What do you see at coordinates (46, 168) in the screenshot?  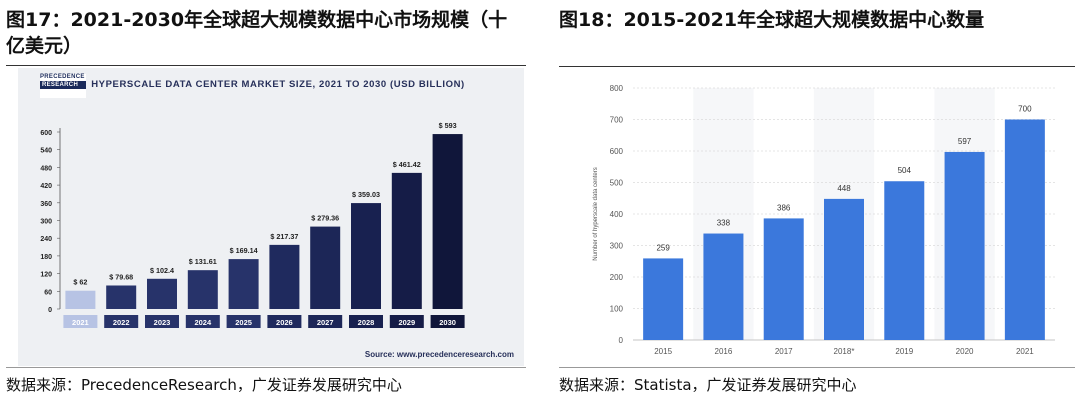 I see `left-y-tick-label: 480` at bounding box center [46, 168].